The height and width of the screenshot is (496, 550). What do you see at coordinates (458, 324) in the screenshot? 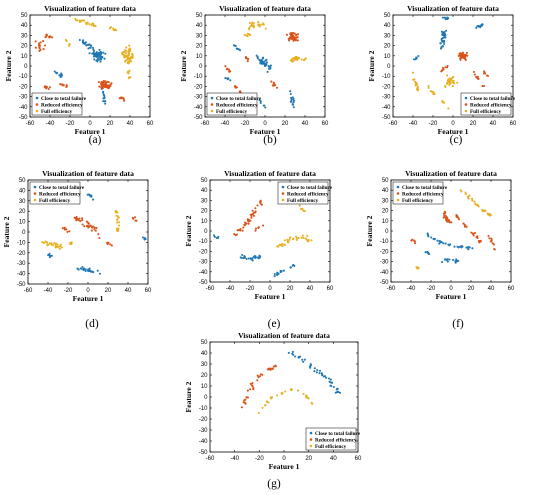
I see `panel-caption: (f)` at bounding box center [458, 324].